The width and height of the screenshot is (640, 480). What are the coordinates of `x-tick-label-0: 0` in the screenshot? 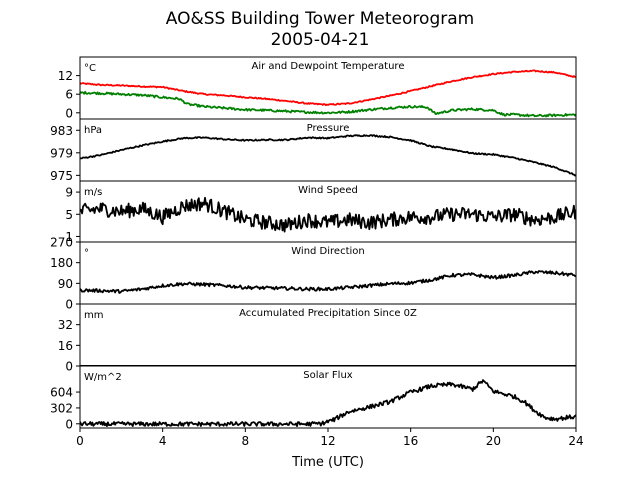 It's located at (80, 441).